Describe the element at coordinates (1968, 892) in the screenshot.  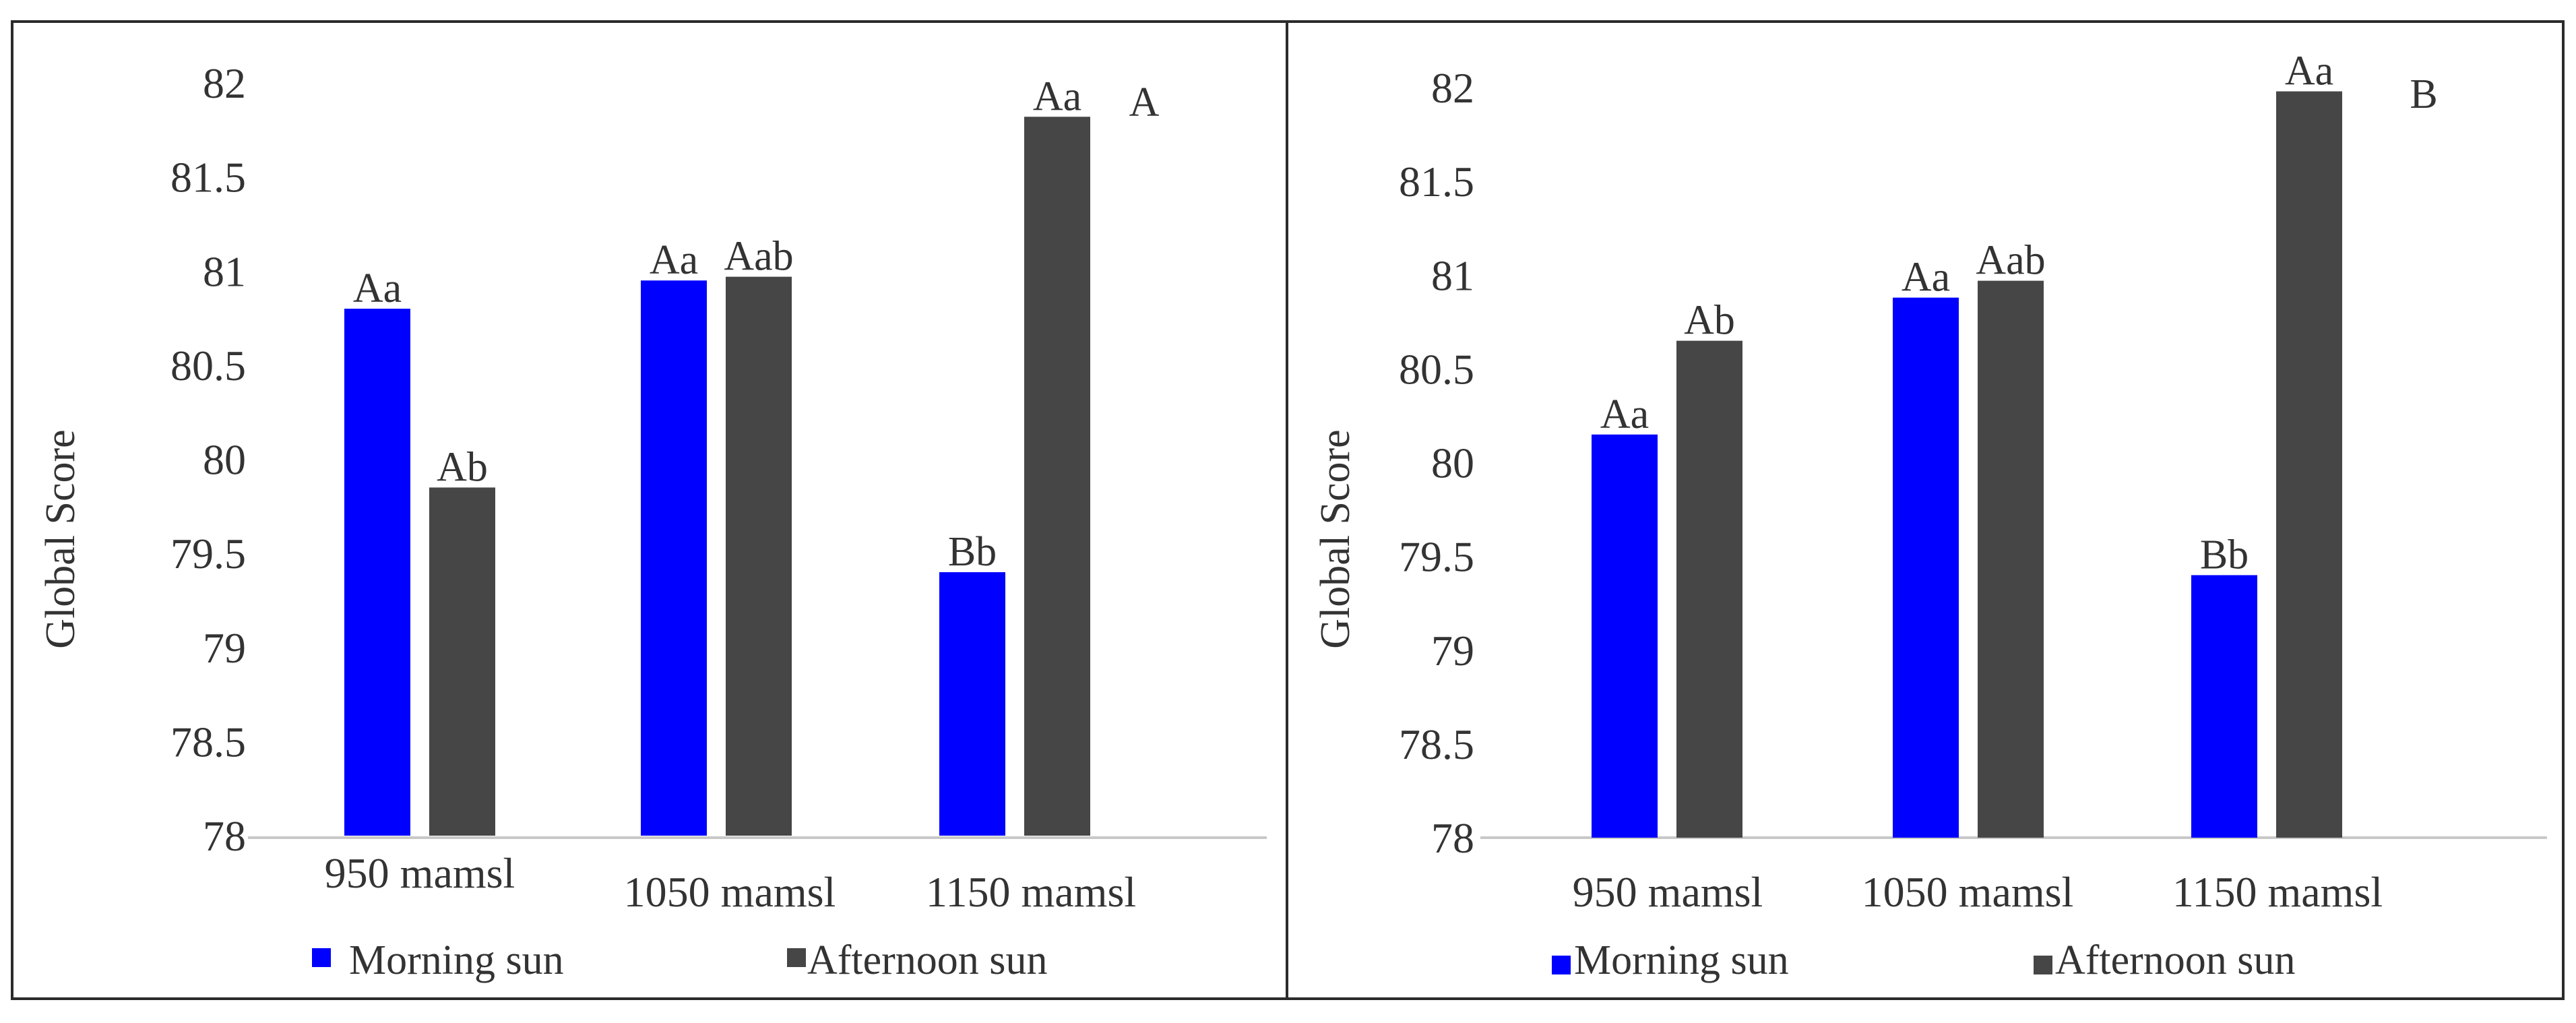
I see `panel-b-xtick-label: 1050 mamsl` at that location.